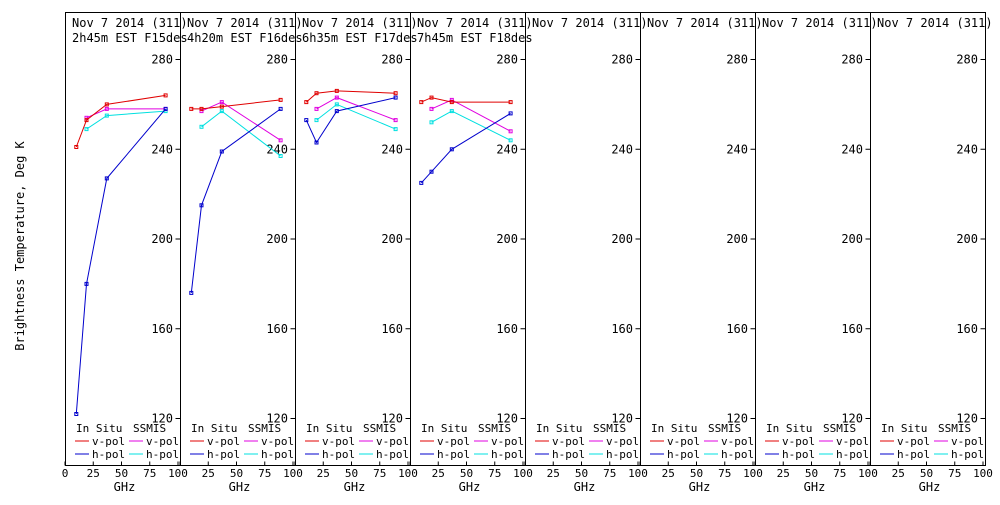  I want to click on panel-4-x-axis-label: GHz, so click(470, 487).